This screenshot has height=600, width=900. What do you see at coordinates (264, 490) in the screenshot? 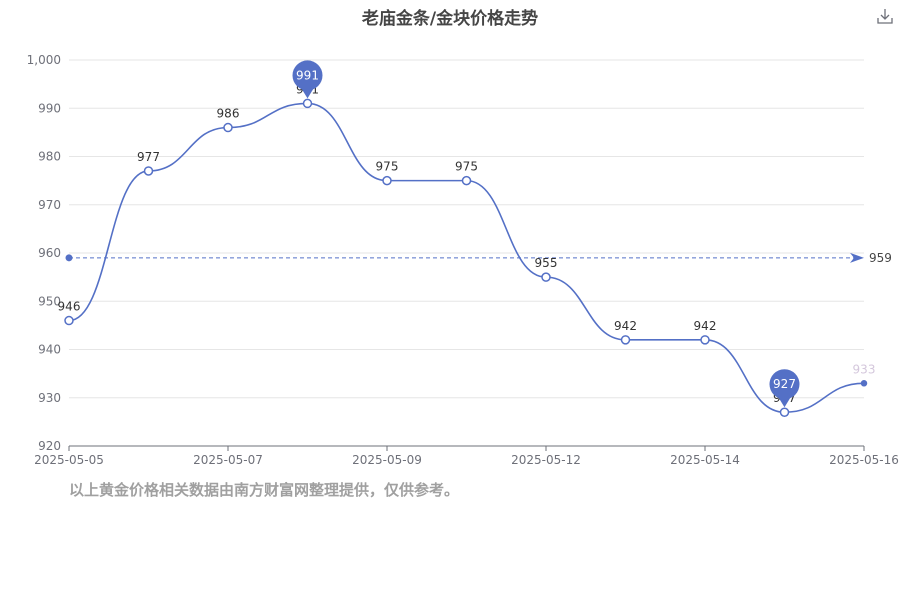
I see `footer-note: 以上黄金价格相关数据由南方财富网整理提供，仅供参考。` at bounding box center [264, 490].